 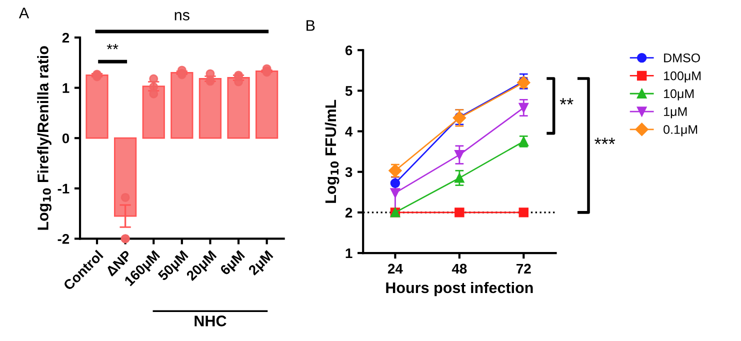 I want to click on legend-label: DMSO, so click(x=682, y=57).